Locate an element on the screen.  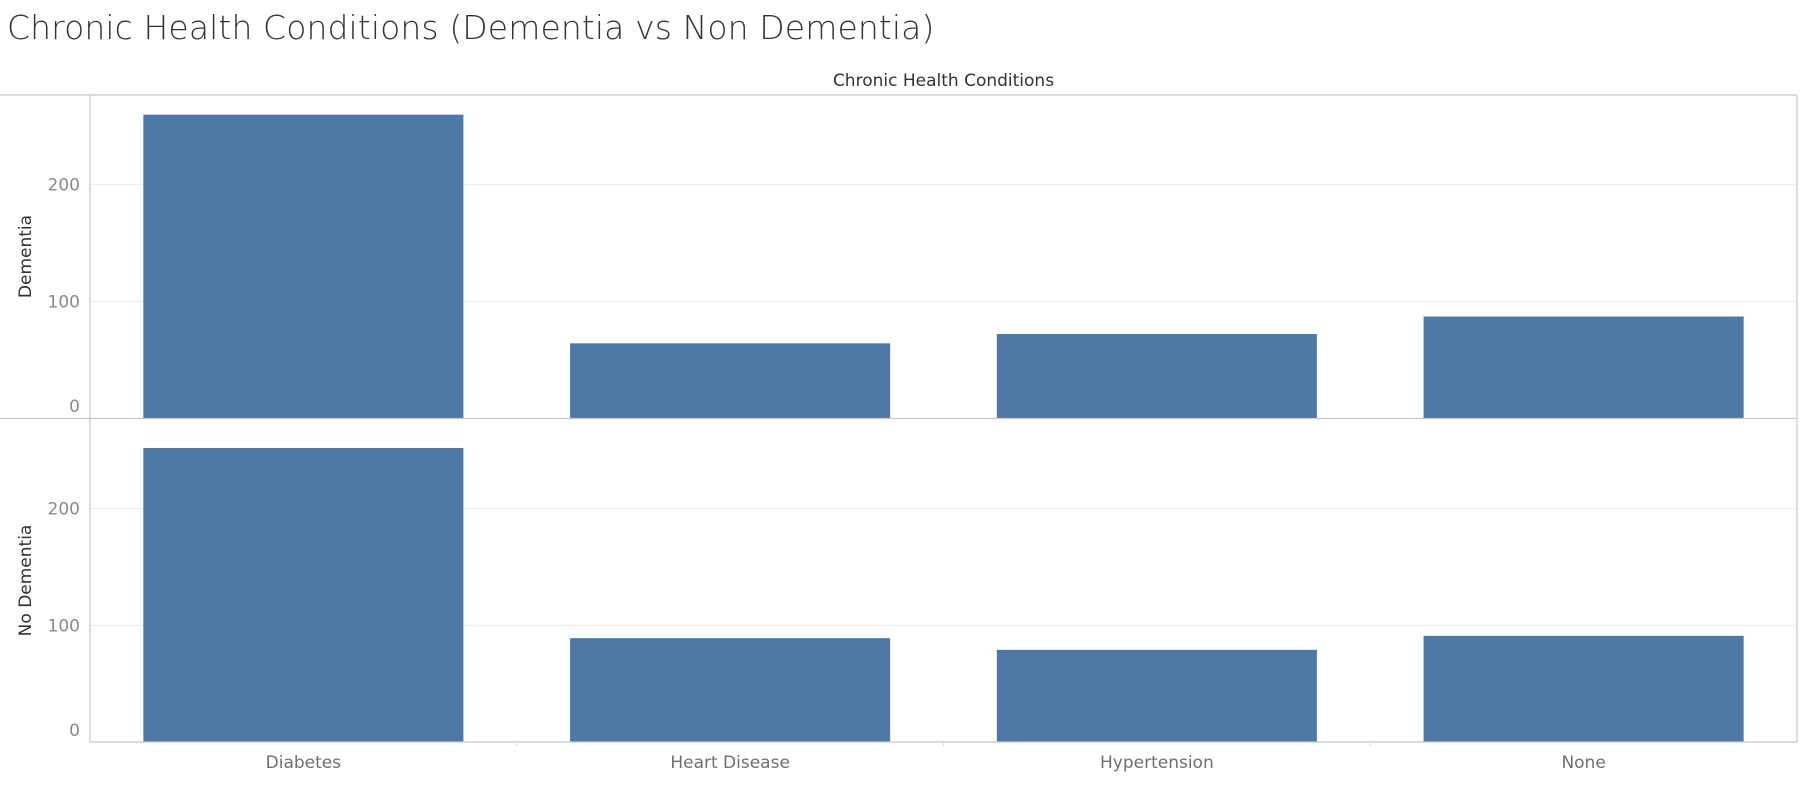
row-label: No Dementia is located at coordinates (26, 581).